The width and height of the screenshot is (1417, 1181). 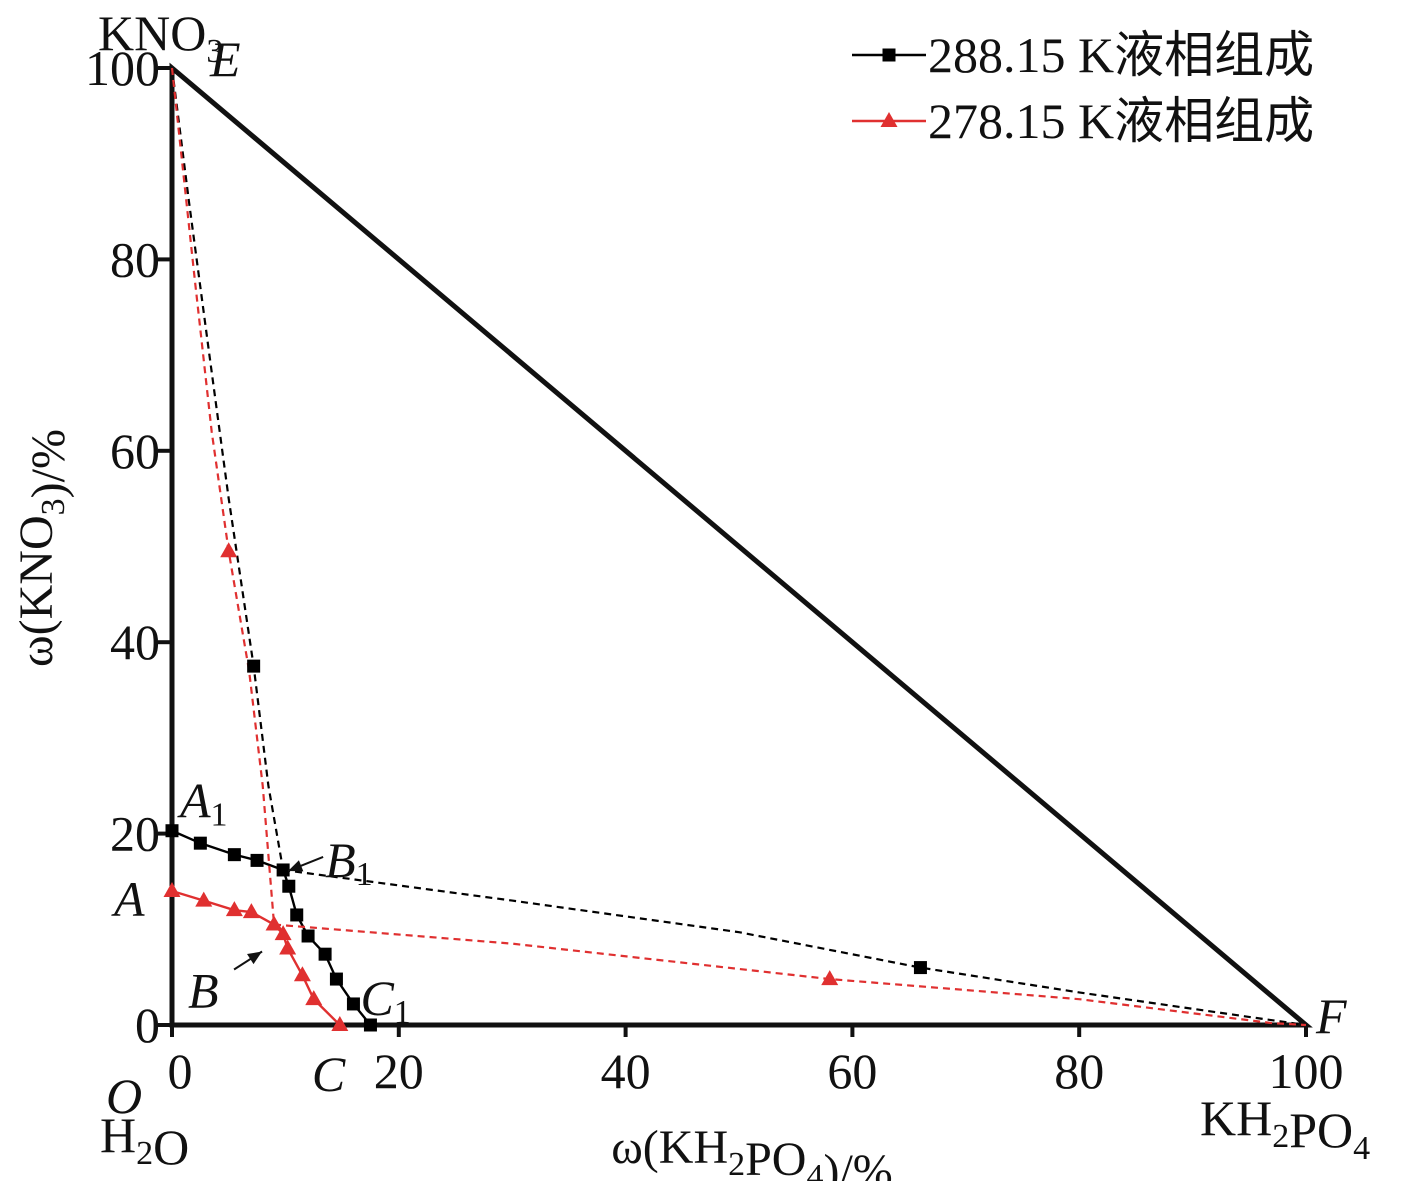 I want to click on x-tick-label: 40, so click(x=626, y=1071).